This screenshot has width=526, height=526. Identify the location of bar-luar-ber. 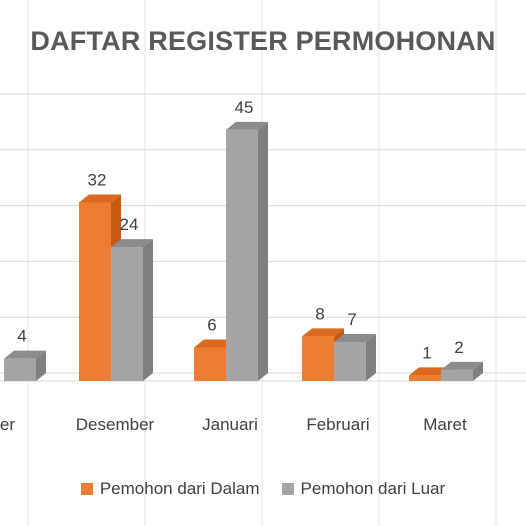
(25, 365).